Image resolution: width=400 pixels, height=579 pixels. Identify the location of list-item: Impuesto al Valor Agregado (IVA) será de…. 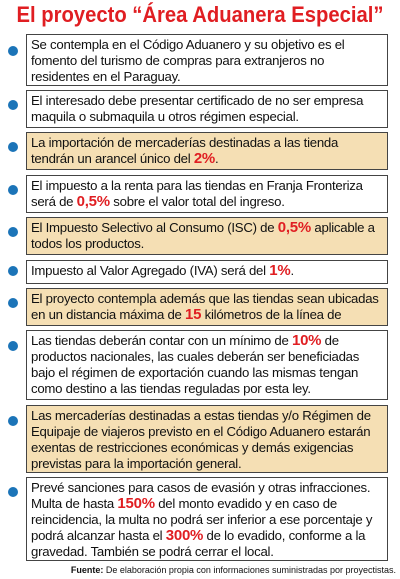
(207, 272).